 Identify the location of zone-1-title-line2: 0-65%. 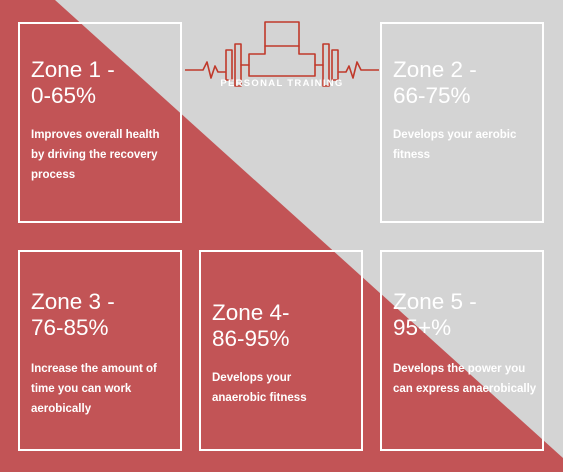
(64, 95).